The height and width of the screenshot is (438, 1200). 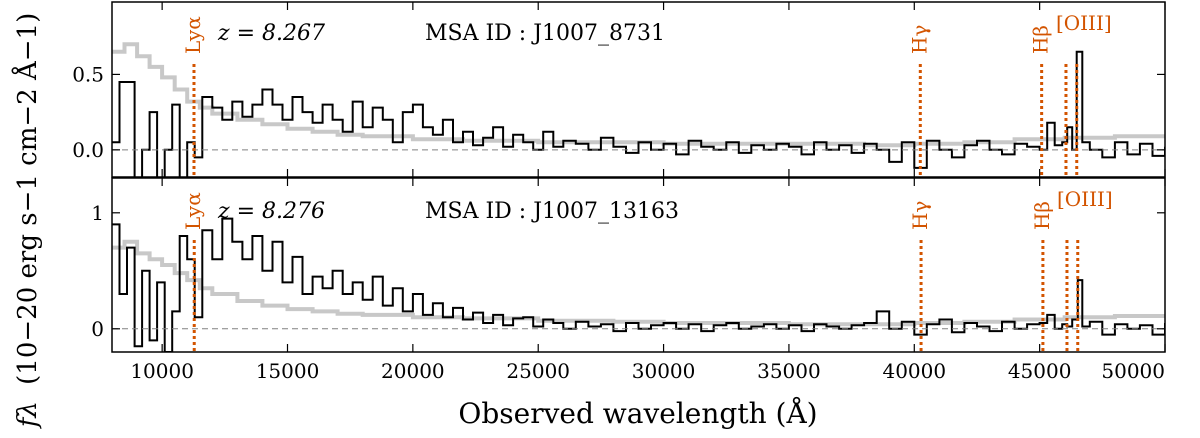 I want to click on top-marker-label-h: Hγ, so click(x=919, y=39).